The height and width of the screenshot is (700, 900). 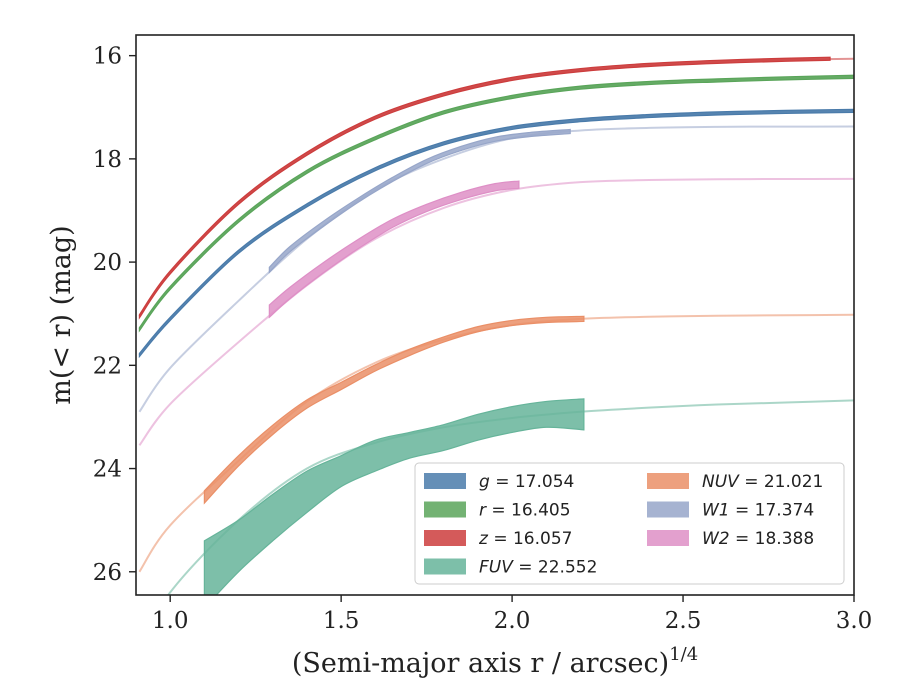 What do you see at coordinates (762, 482) in the screenshot?
I see `legend-label-nuv: NUV = 21.021` at bounding box center [762, 482].